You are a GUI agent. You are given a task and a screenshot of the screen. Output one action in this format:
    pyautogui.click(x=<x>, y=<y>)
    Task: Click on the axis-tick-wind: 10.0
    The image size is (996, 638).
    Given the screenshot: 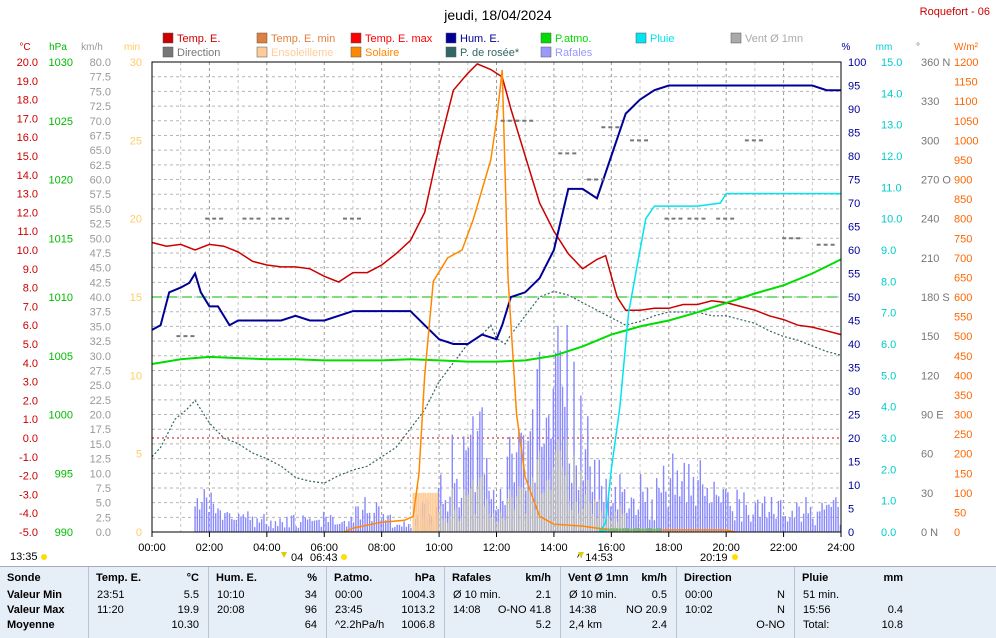 What is the action you would take?
    pyautogui.click(x=100, y=474)
    